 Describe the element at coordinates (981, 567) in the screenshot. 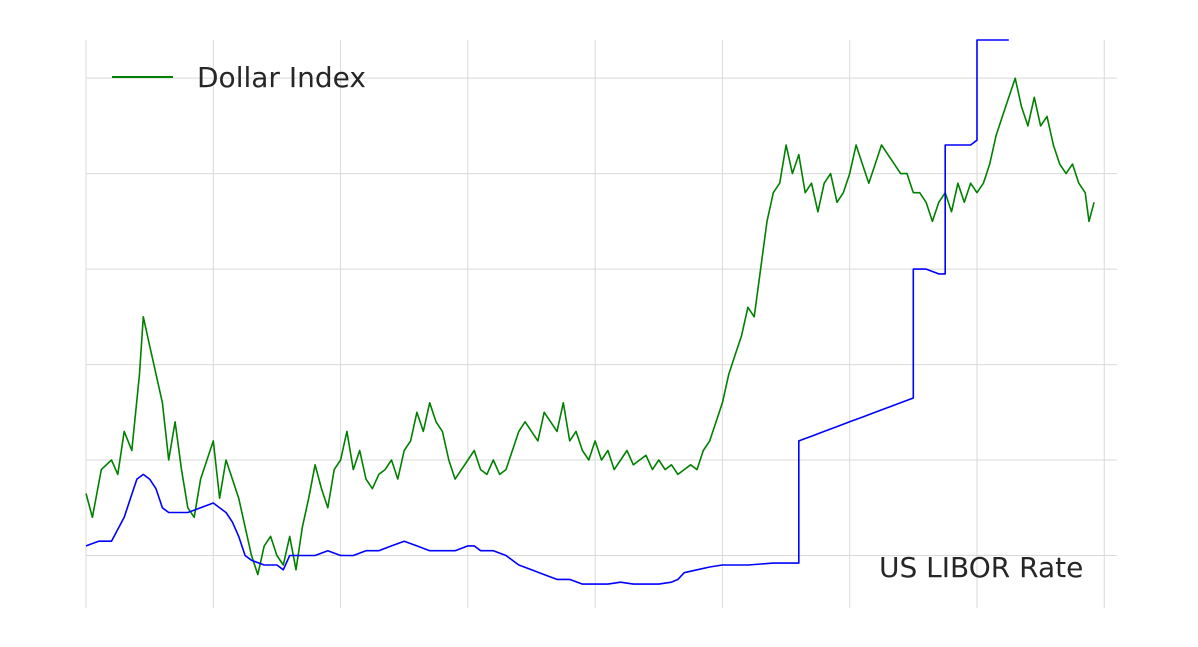

I see `annotation-us-libor-rate: US LIBOR Rate` at that location.